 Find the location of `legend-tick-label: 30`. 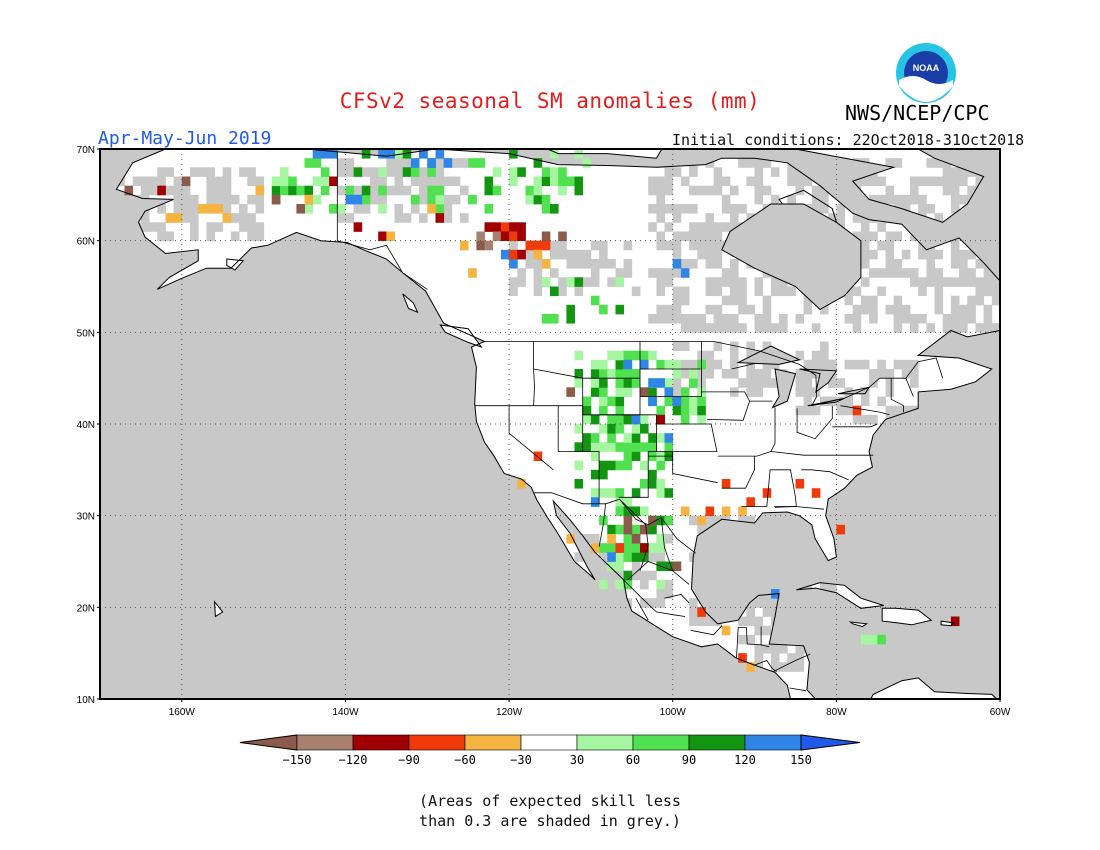

legend-tick-label: 30 is located at coordinates (577, 760).